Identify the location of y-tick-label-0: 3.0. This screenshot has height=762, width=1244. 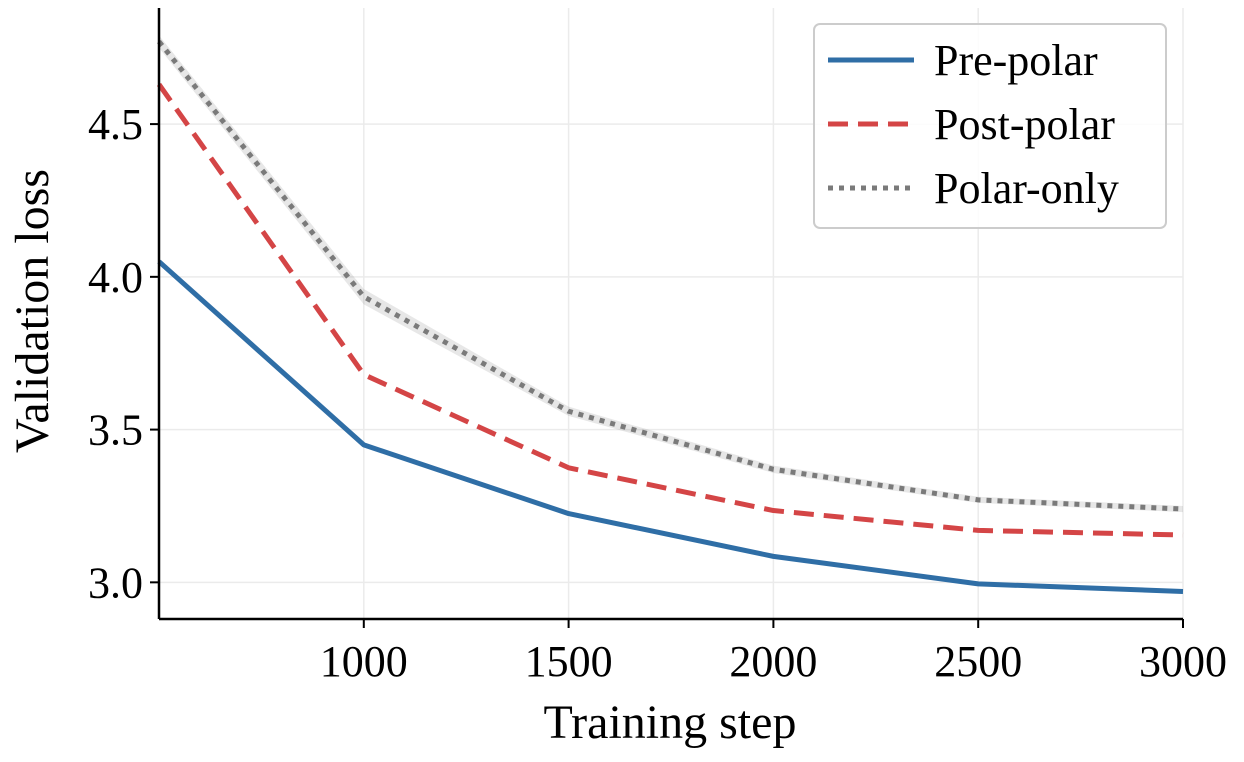
(115, 582).